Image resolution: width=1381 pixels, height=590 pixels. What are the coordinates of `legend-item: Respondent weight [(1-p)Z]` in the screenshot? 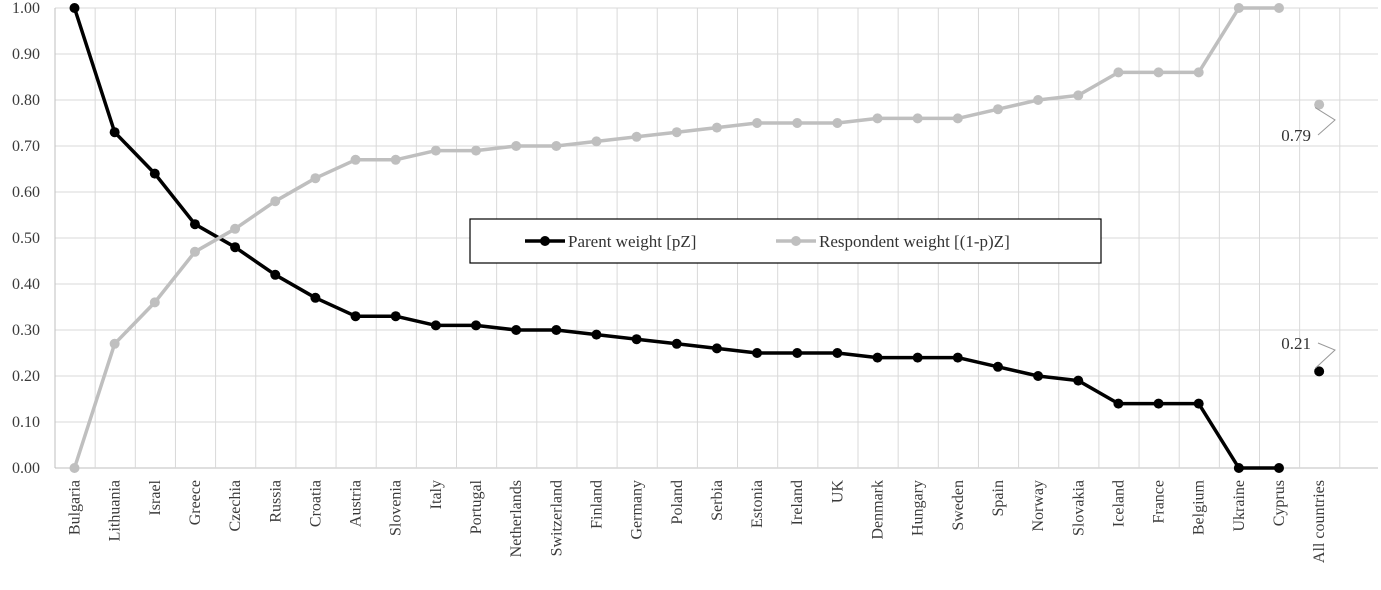 It's located at (893, 241).